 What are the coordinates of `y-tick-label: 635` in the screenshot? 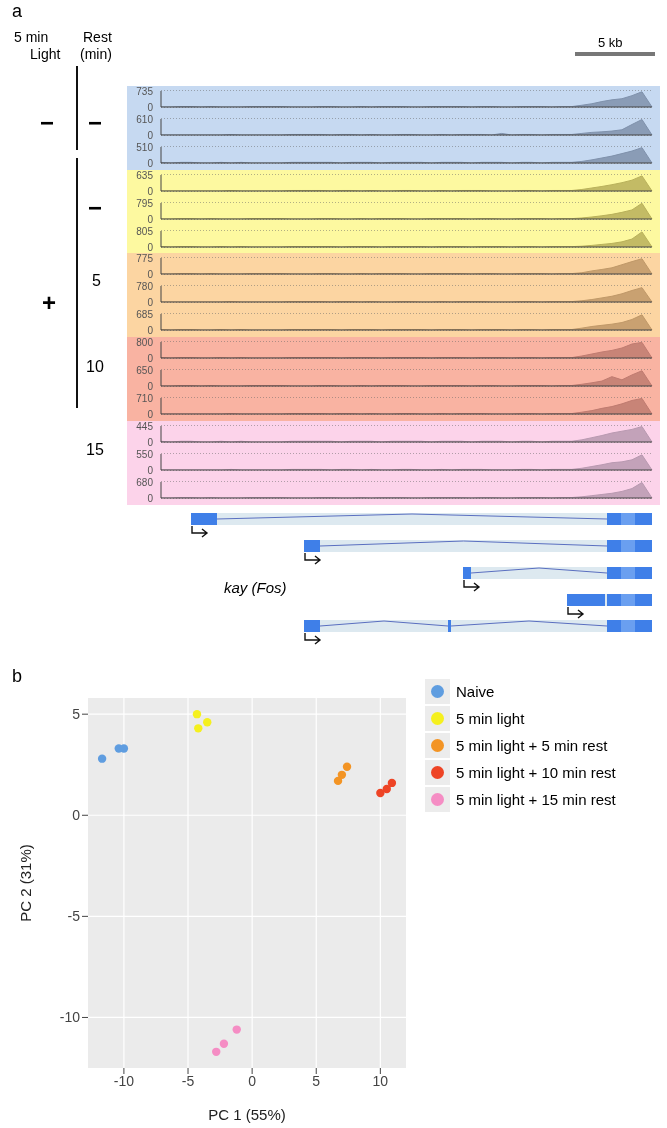 It's located at (145, 175).